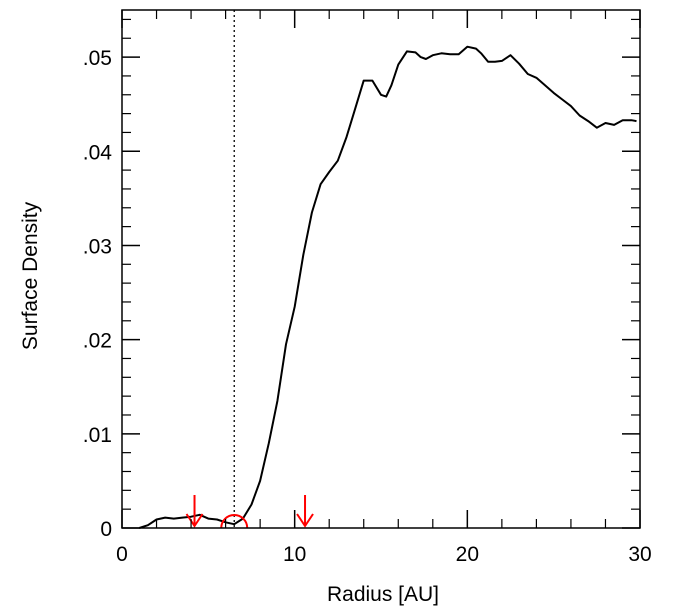 This screenshot has width=678, height=612. What do you see at coordinates (97, 341) in the screenshot?
I see `y-tick-label: .02` at bounding box center [97, 341].